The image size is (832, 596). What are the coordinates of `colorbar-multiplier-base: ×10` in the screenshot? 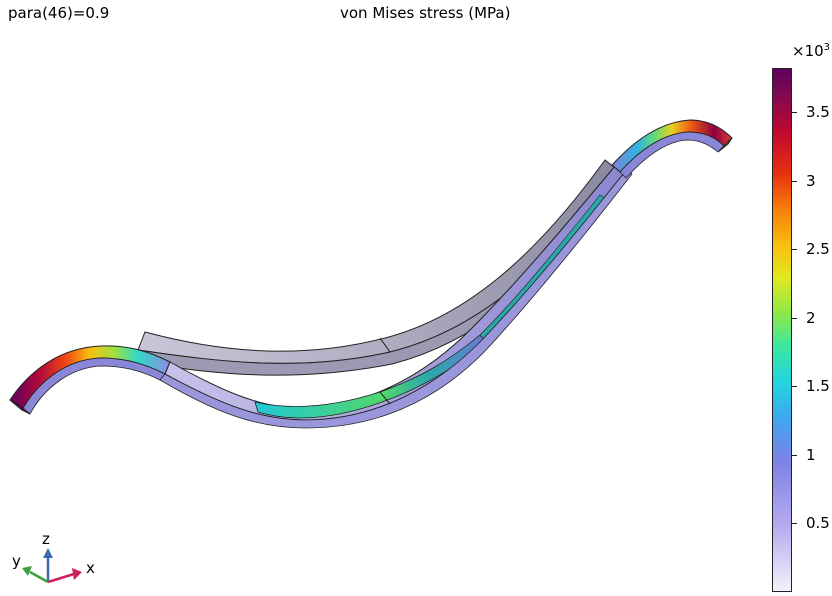 It's located at (808, 51).